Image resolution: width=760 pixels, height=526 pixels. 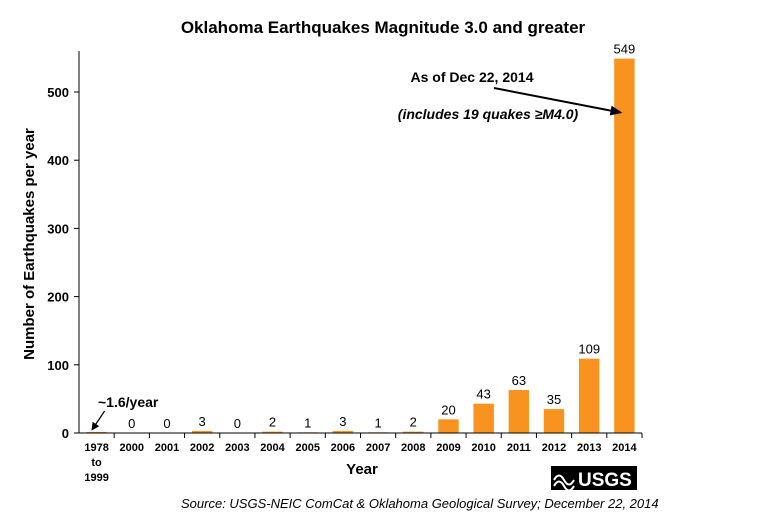 I want to click on y-tick-label: 200, so click(x=58, y=297).